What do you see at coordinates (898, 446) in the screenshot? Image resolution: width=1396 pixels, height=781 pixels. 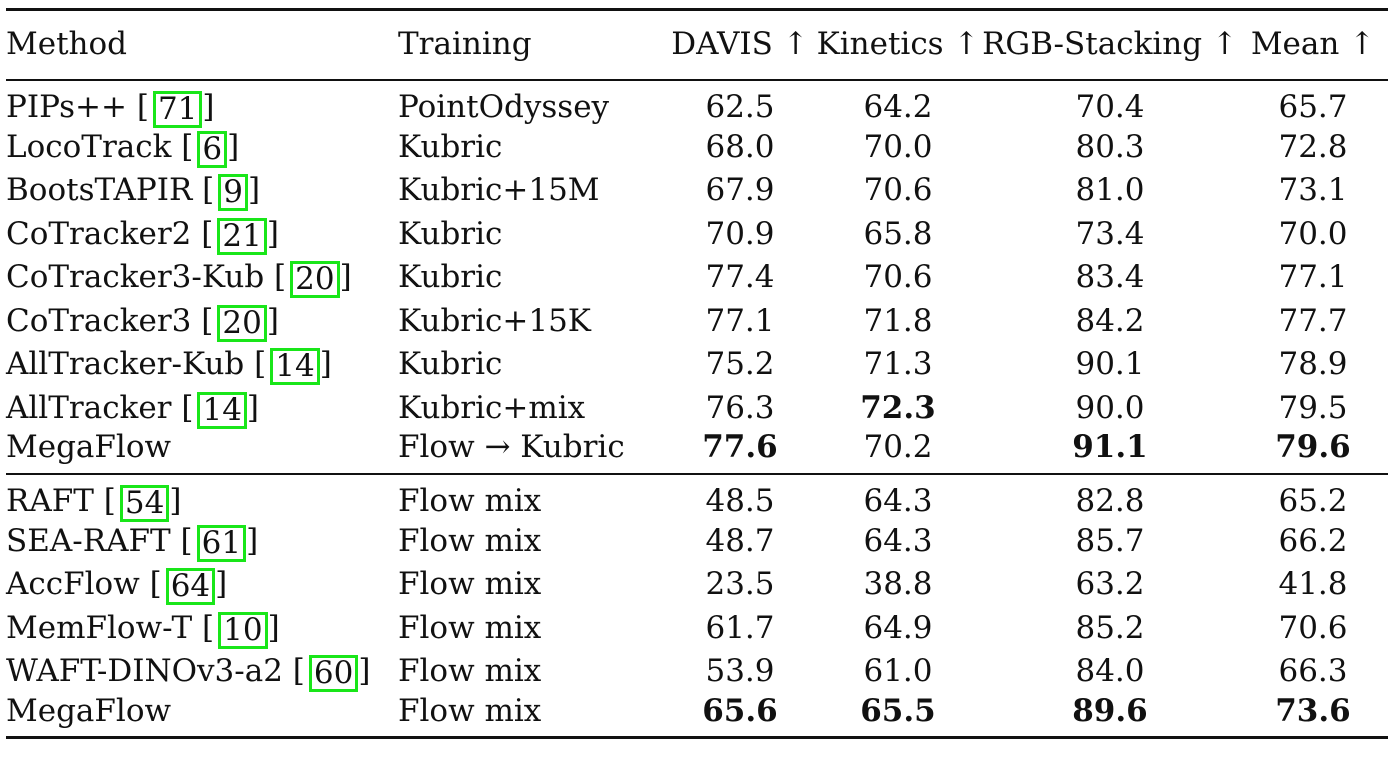 I see `kinetics-cell: 70.2` at bounding box center [898, 446].